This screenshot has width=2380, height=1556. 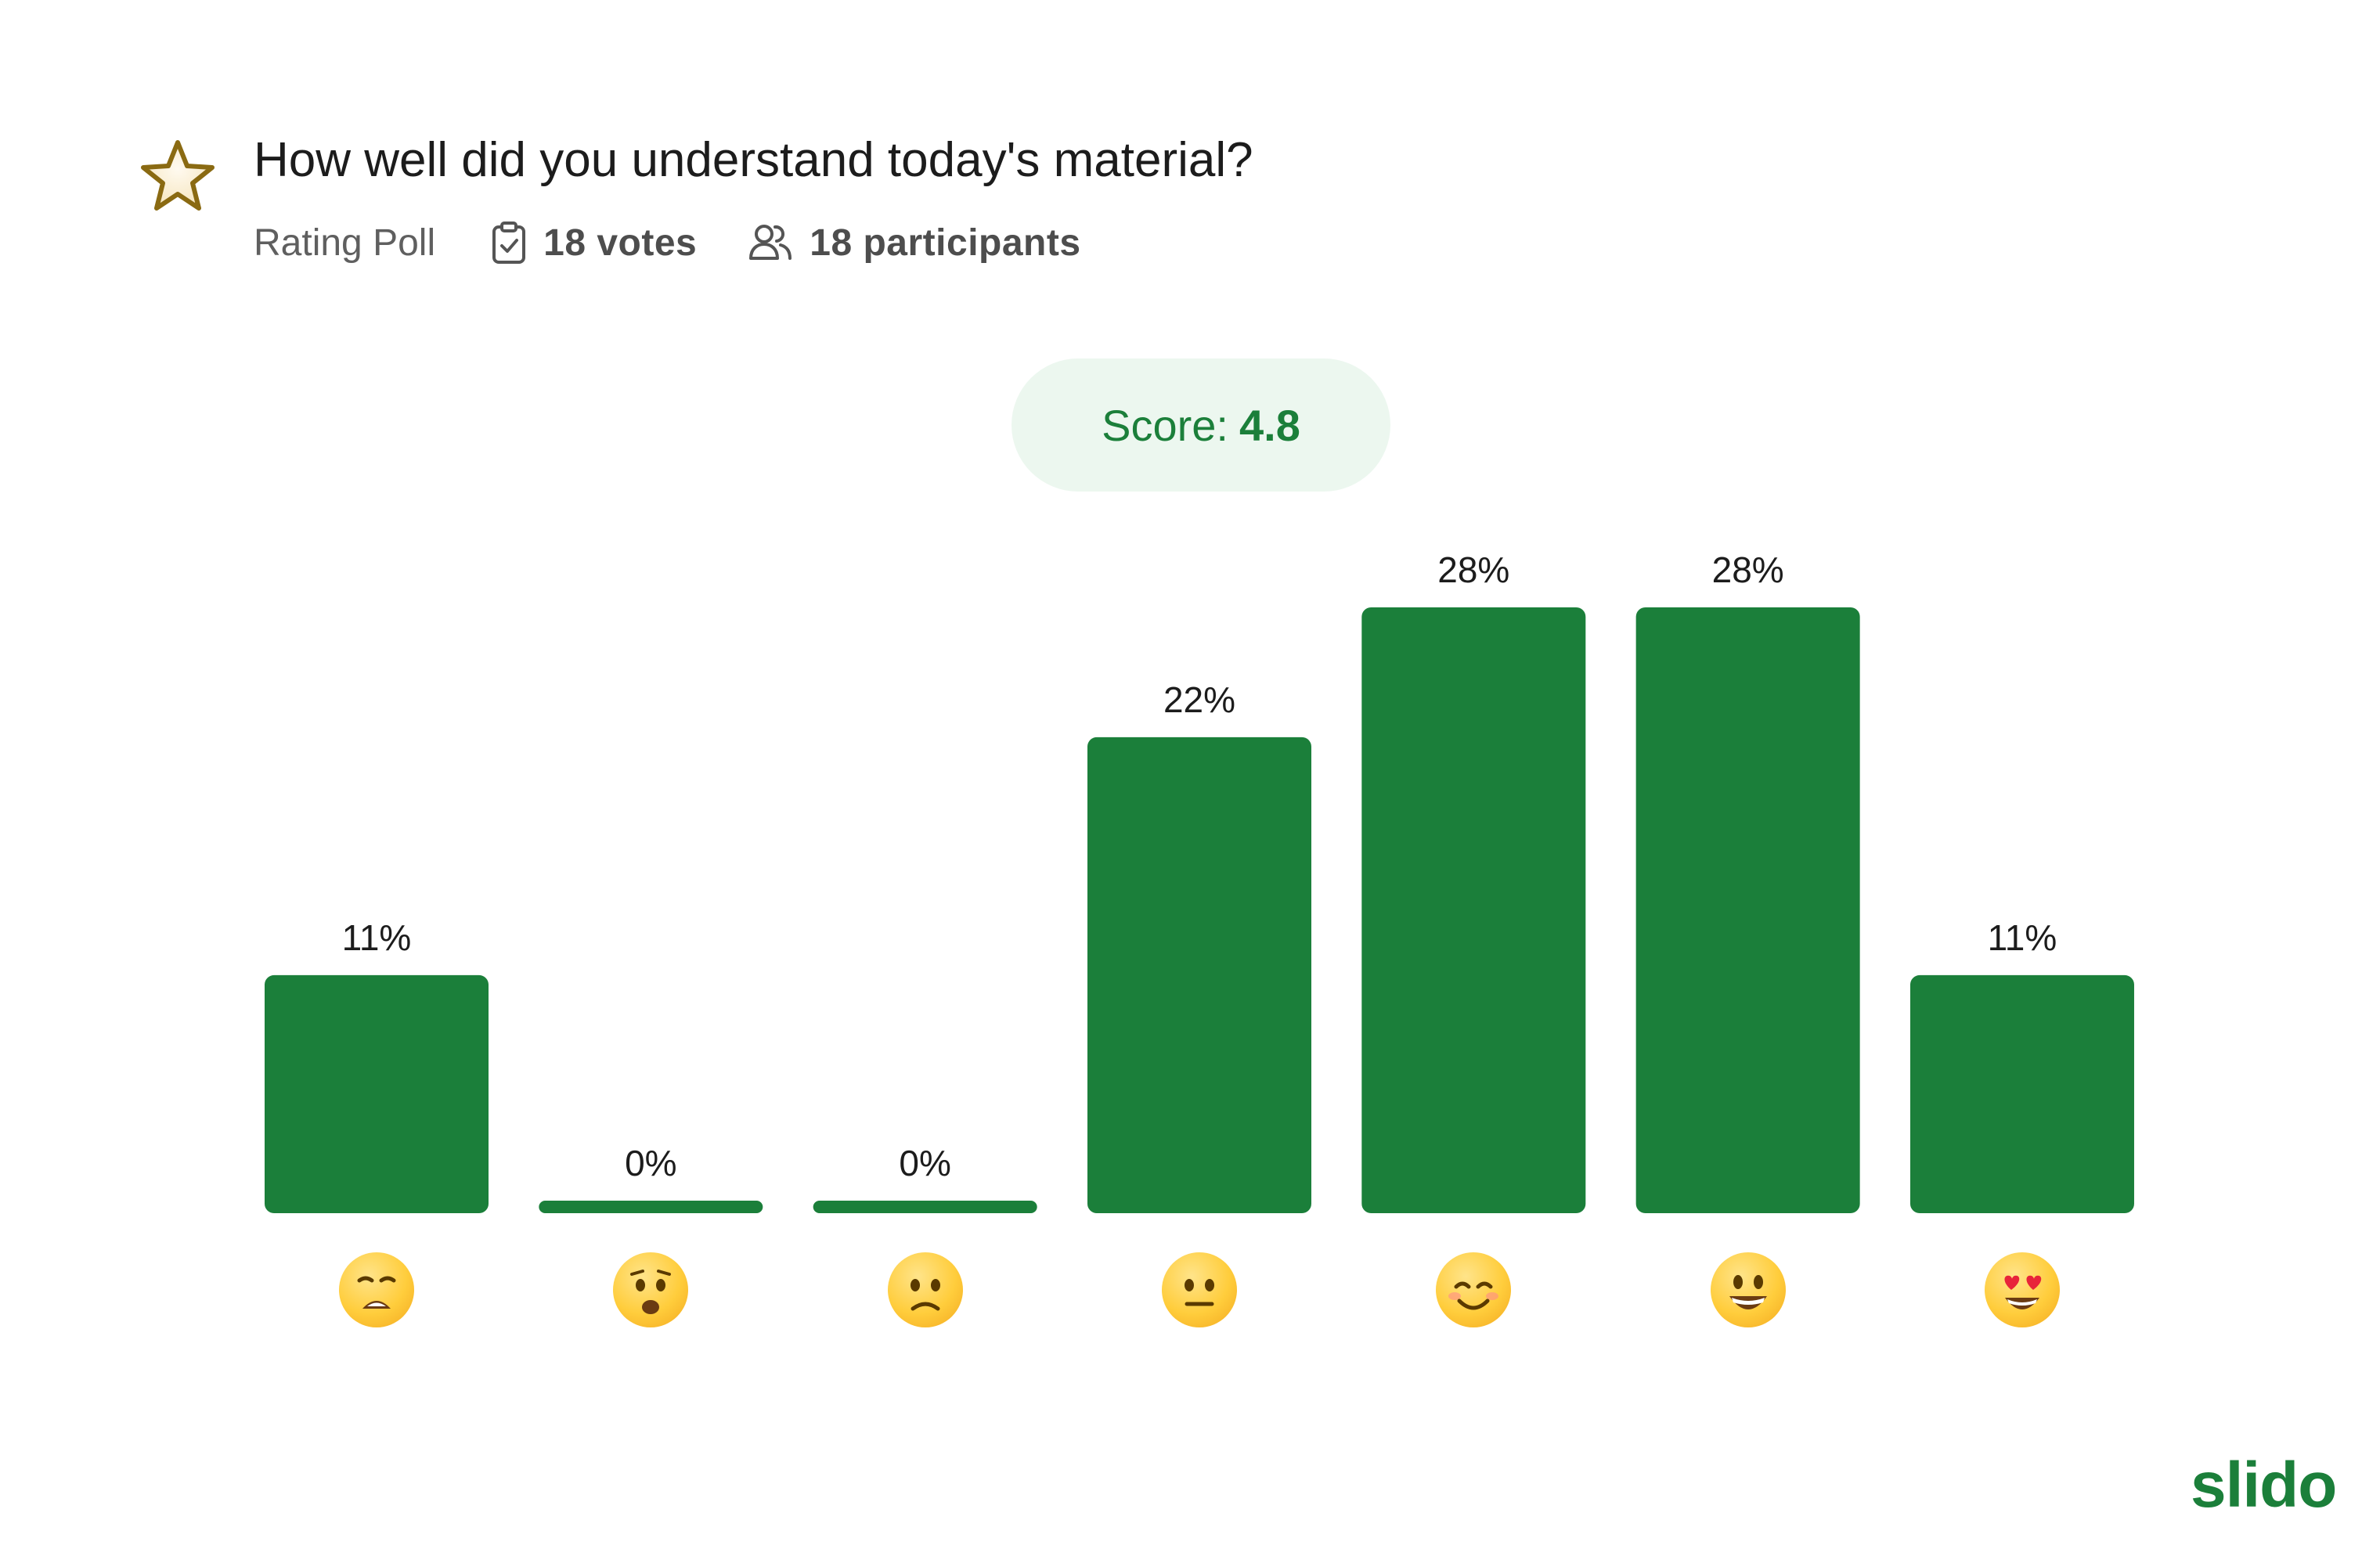 I want to click on votes-count: 18 votes, so click(x=620, y=243).